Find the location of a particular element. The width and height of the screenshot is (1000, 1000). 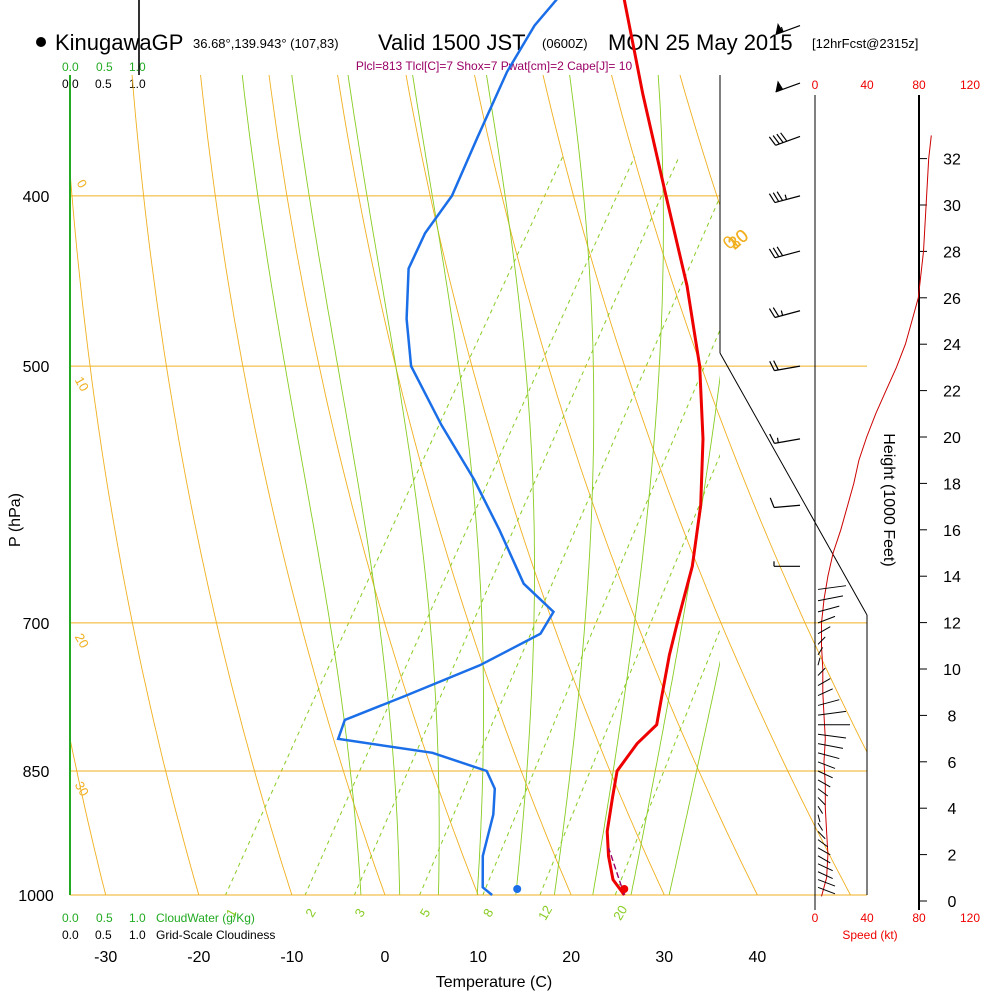

cloudwater-top-1: 0.5 is located at coordinates (104, 67).